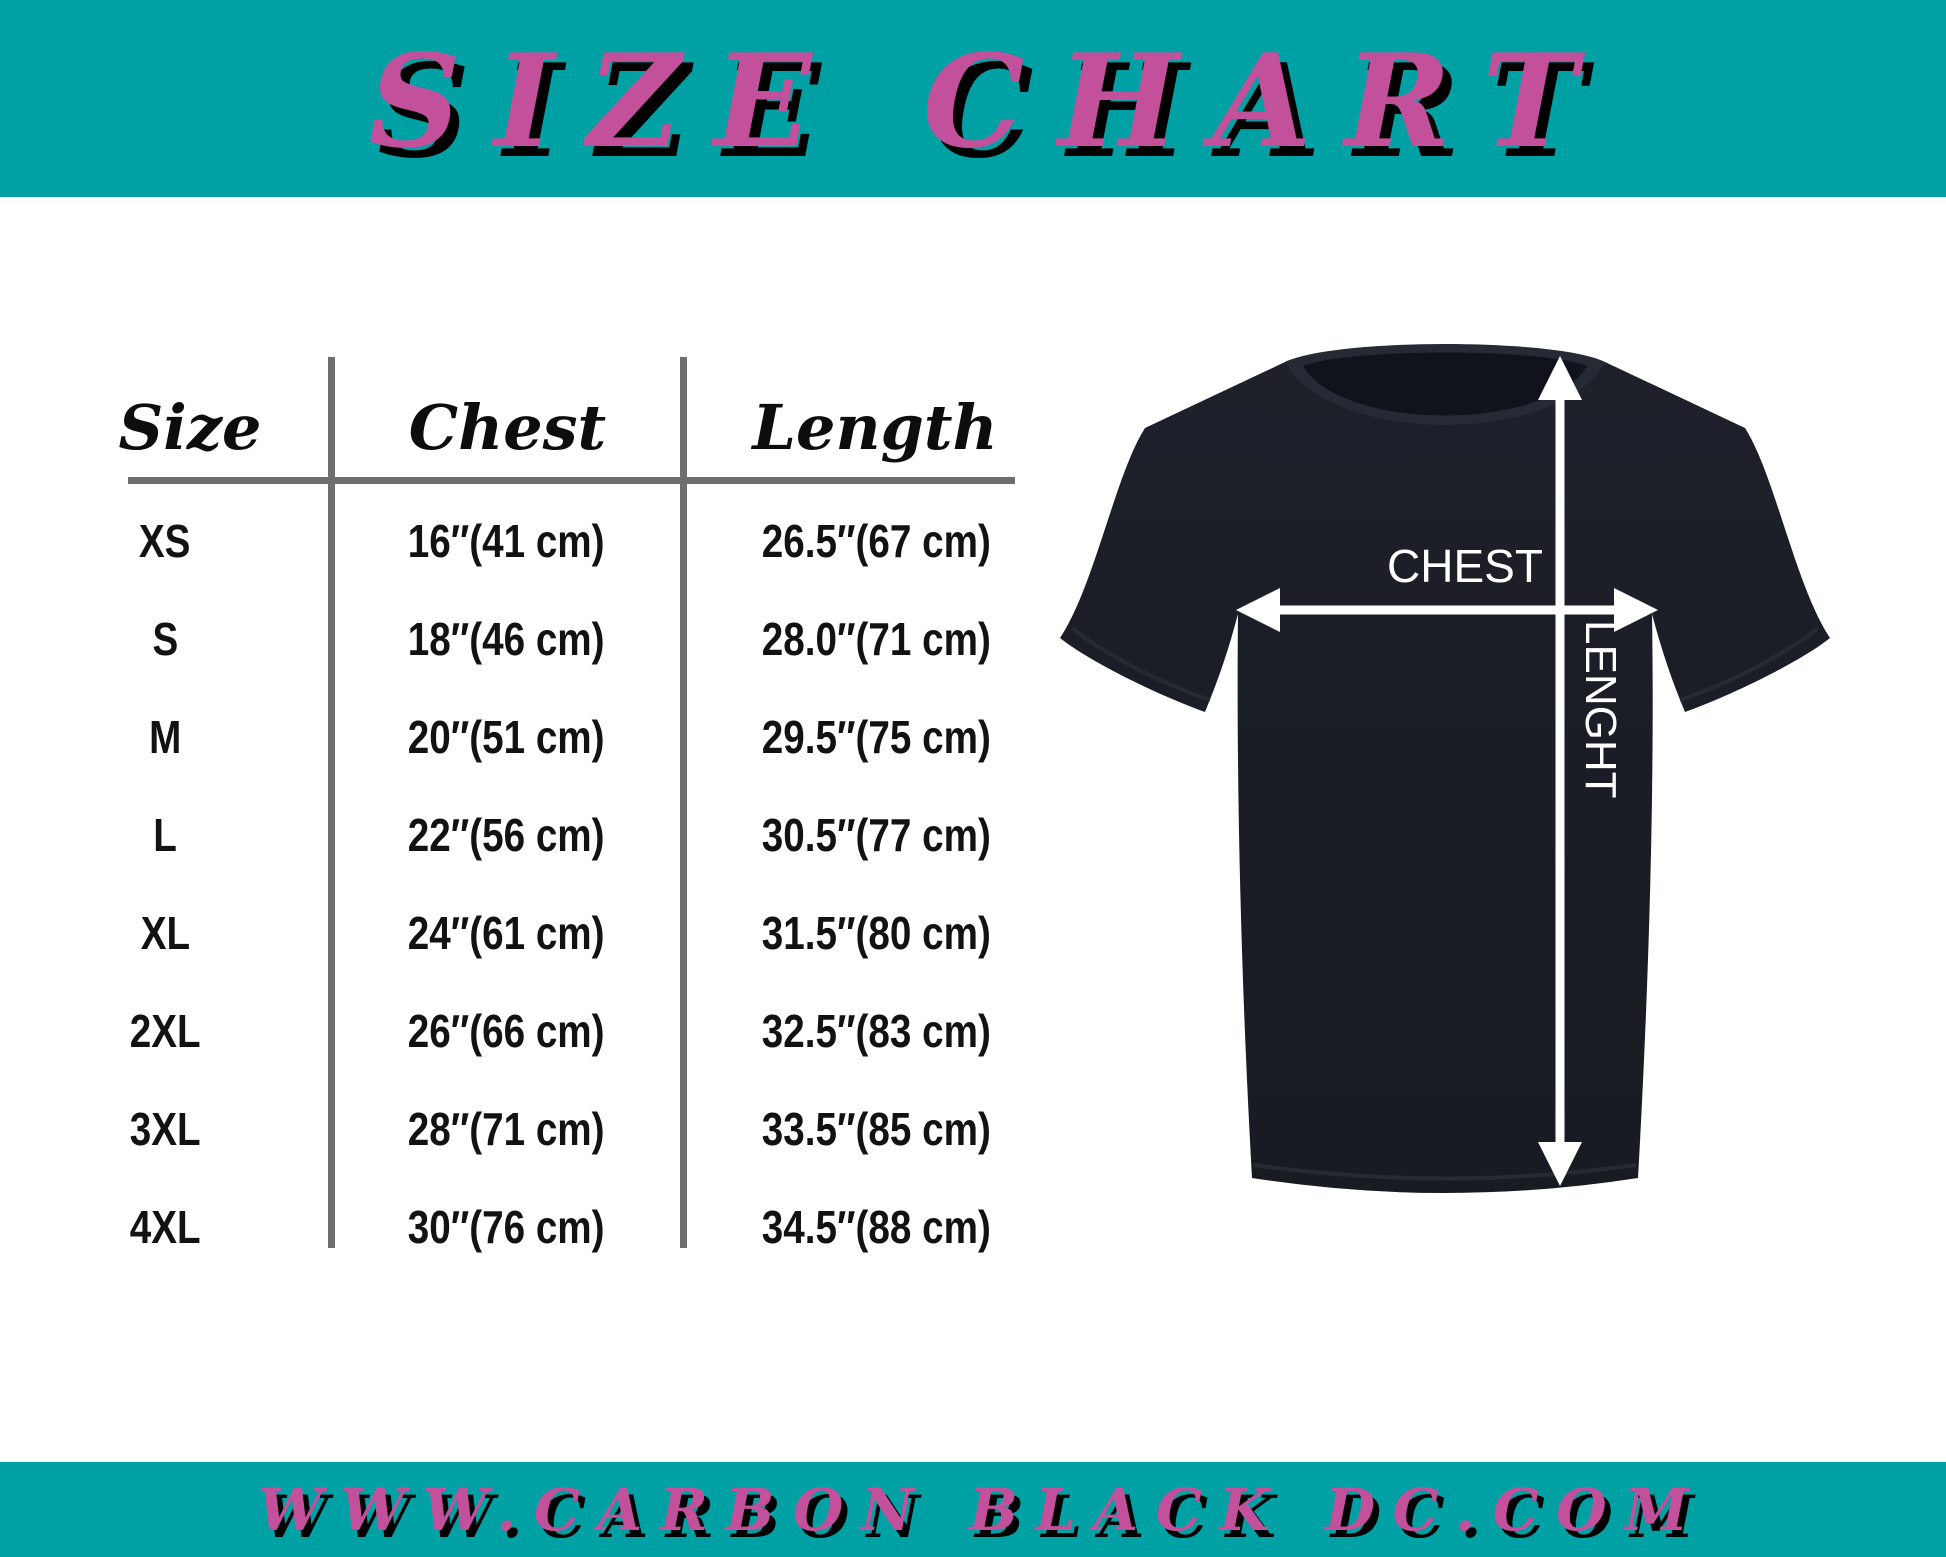 Image resolution: width=1946 pixels, height=1557 pixels. Describe the element at coordinates (507, 427) in the screenshot. I see `column-header-chest: Chest` at that location.